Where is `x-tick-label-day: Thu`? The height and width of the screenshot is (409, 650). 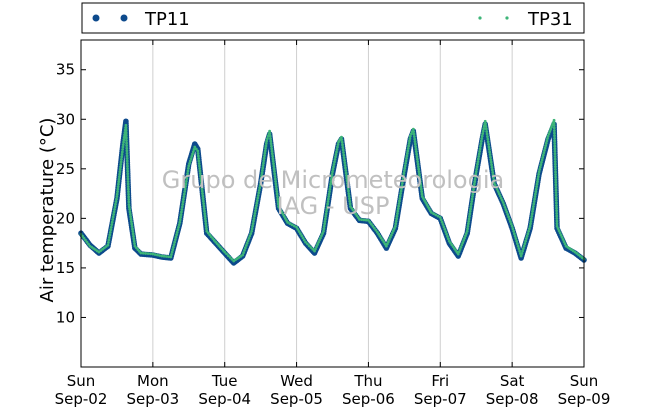
x-tick-label-day: Thu is located at coordinates (367, 381).